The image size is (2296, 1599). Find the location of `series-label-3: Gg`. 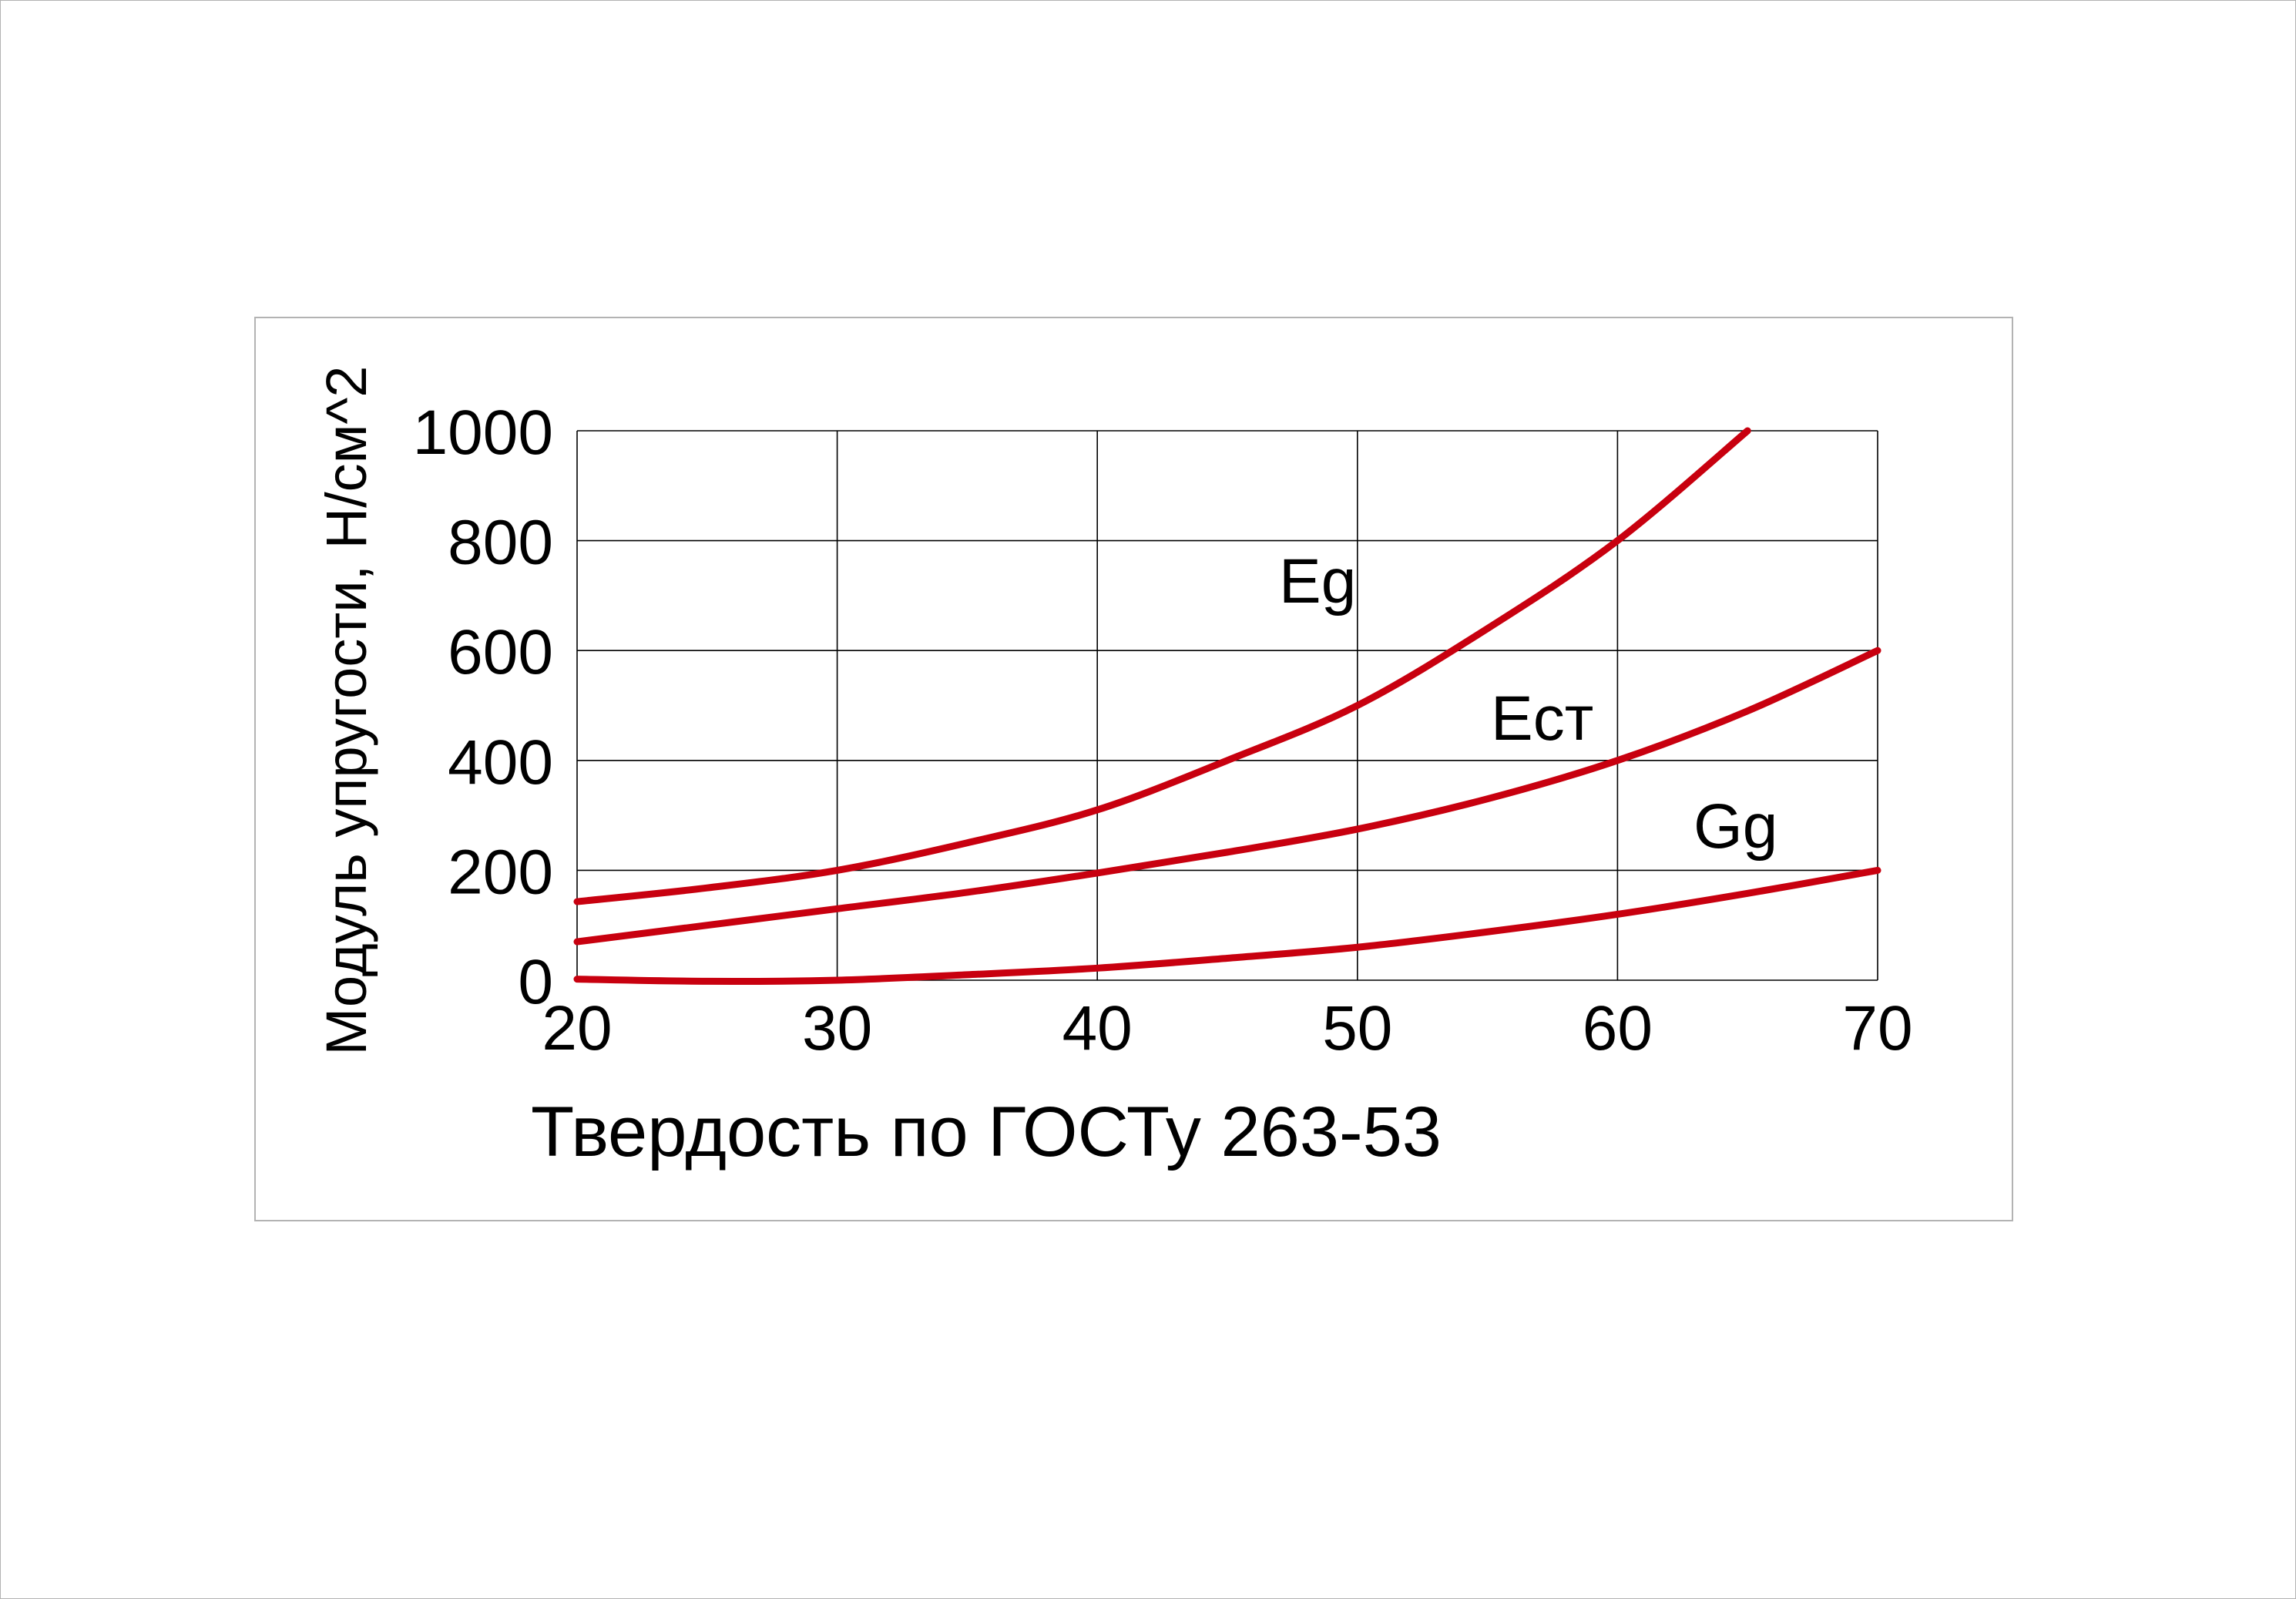

series-label-3: Gg is located at coordinates (1735, 826).